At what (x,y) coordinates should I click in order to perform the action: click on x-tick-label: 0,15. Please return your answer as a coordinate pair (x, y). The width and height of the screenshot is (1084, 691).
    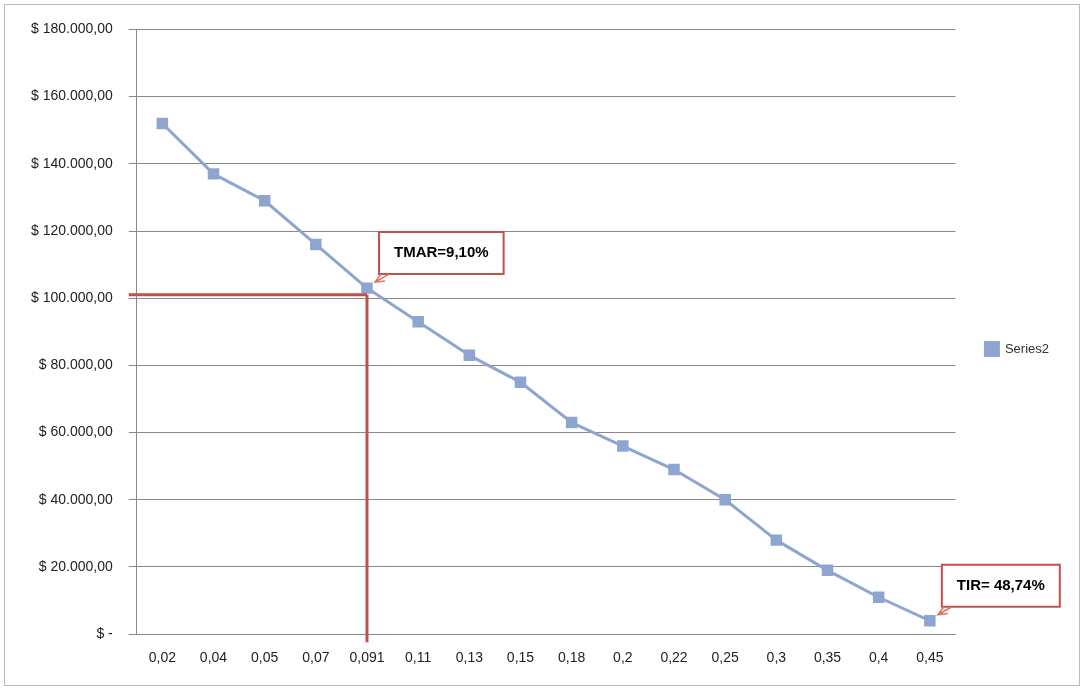
    Looking at the image, I should click on (520, 657).